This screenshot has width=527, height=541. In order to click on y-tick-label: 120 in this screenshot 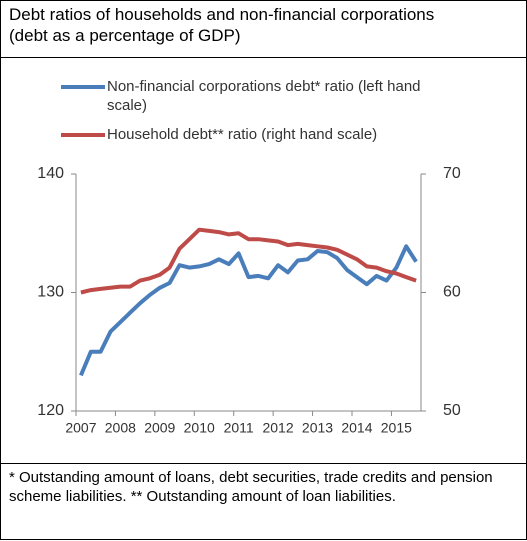, I will do `click(50, 410)`.